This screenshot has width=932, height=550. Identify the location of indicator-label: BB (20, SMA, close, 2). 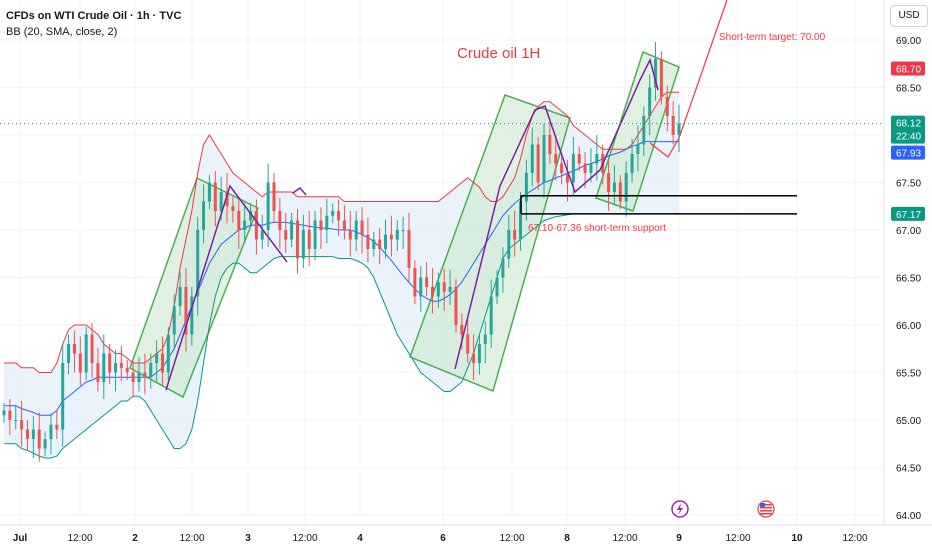
(62, 32).